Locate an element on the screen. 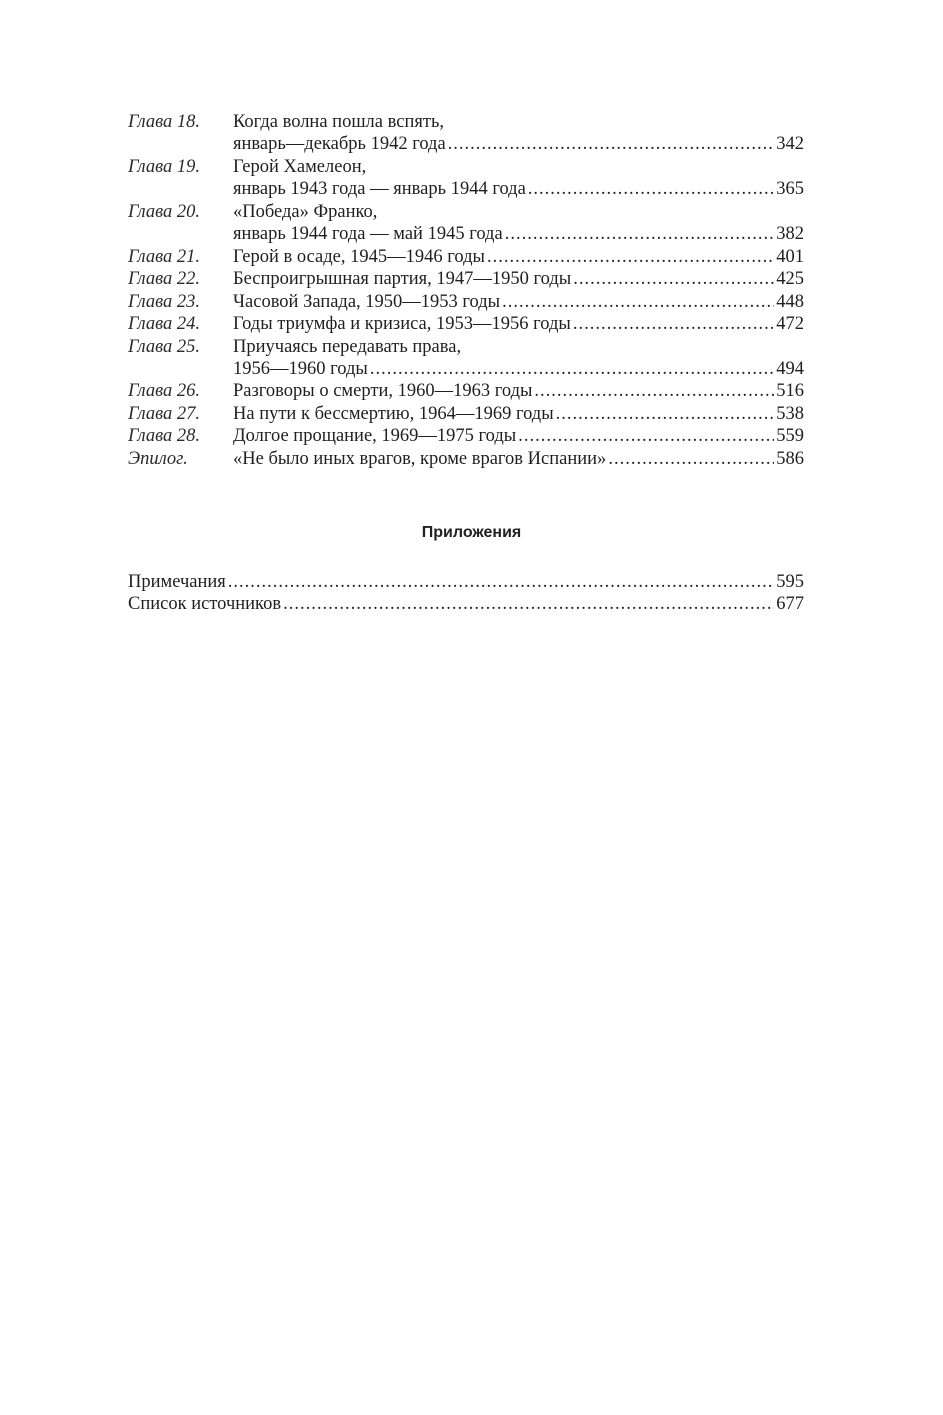 This screenshot has height=1415, width=943. chapter-label: Глава 21. is located at coordinates (164, 256).